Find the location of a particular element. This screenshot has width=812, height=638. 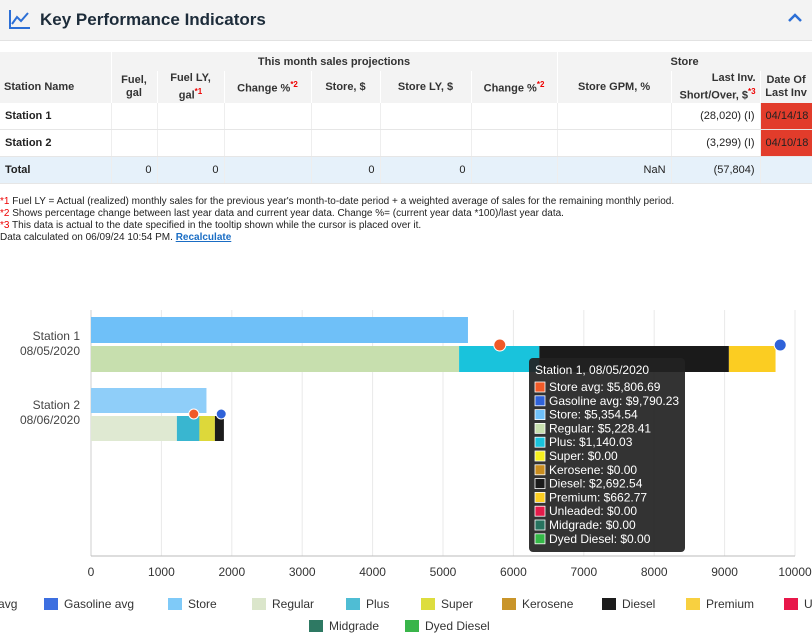

tooltip-item: Gasoline avg: $9,790.23 is located at coordinates (614, 401).